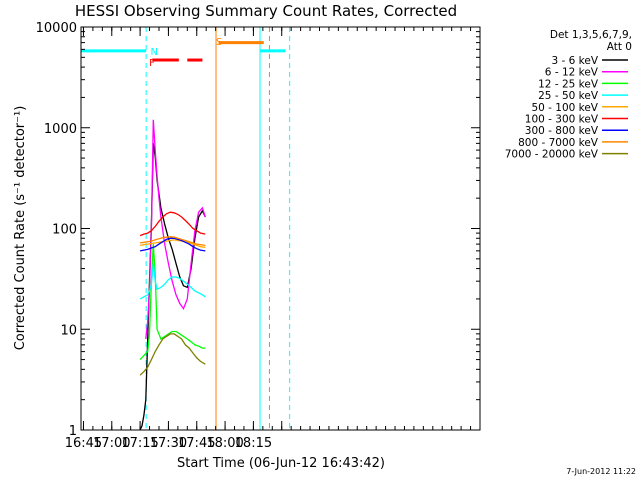  I want to click on x-axis-label: Start Time (06-Jun-12 16:43:42), so click(281, 463).